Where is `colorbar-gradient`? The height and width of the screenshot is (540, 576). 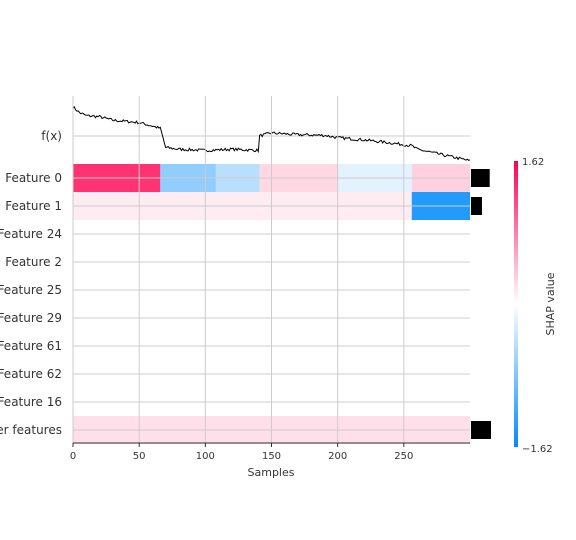 colorbar-gradient is located at coordinates (516, 304).